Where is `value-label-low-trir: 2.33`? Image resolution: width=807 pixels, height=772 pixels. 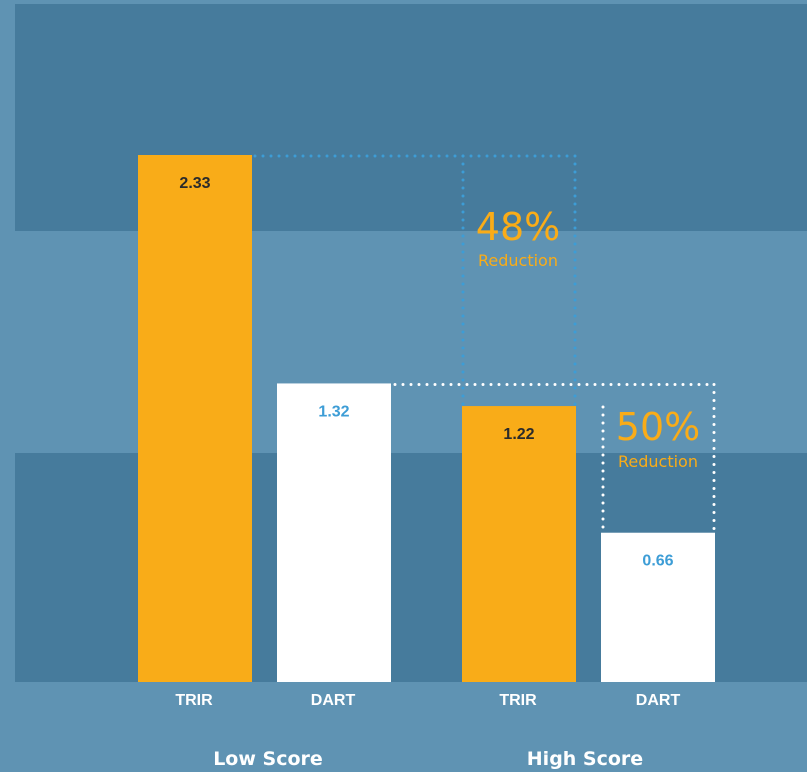 value-label-low-trir: 2.33 is located at coordinates (194, 183).